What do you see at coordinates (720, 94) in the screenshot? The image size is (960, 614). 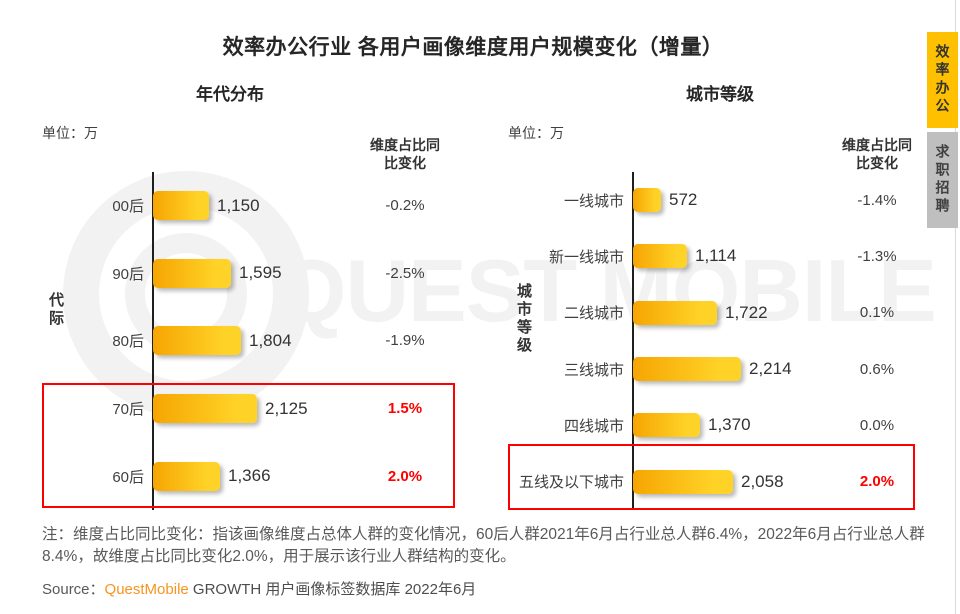 I see `chart-subtitle: 城市等级` at bounding box center [720, 94].